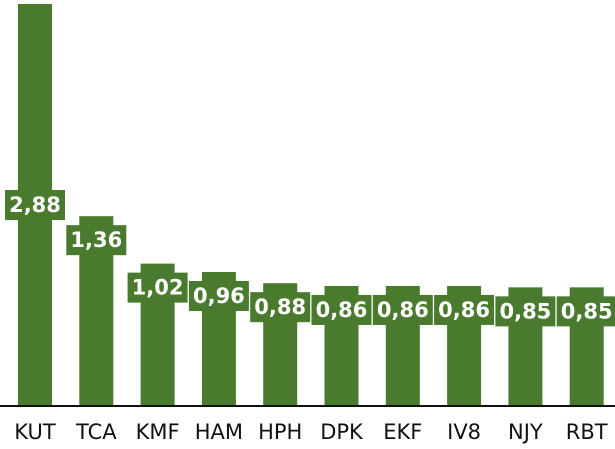 Image resolution: width=615 pixels, height=449 pixels. Describe the element at coordinates (525, 432) in the screenshot. I see `x-tick-label-njy: NJY` at that location.